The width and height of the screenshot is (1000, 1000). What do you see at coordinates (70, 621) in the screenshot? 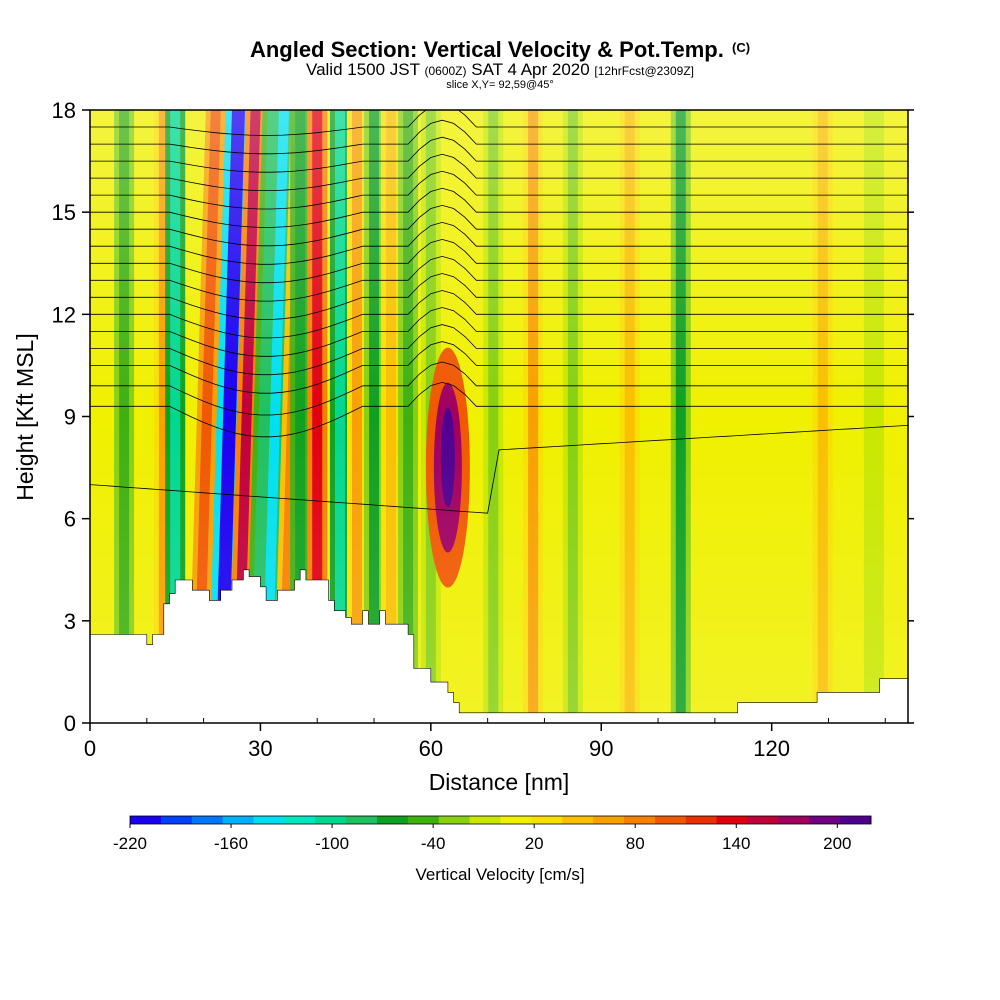
I see `y-tick-label: 3` at bounding box center [70, 621].